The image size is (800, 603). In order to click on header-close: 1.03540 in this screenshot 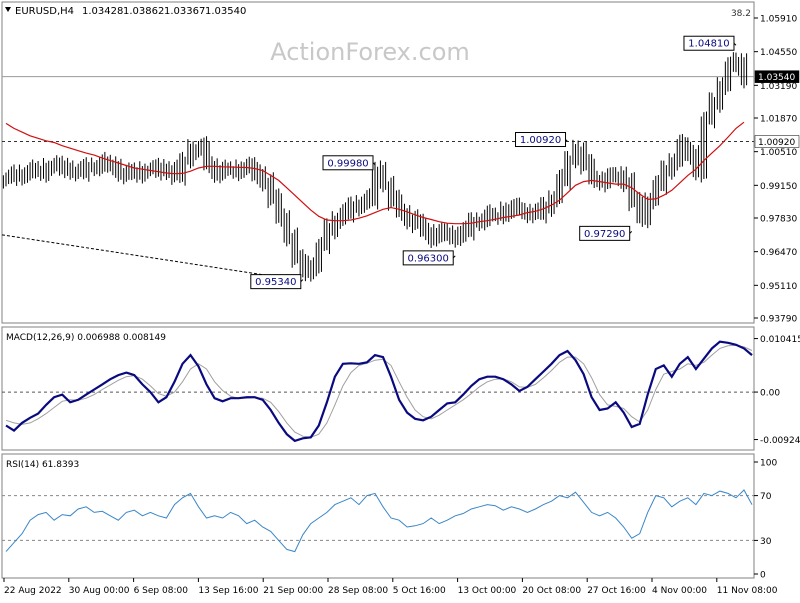, I will do `click(225, 11)`.